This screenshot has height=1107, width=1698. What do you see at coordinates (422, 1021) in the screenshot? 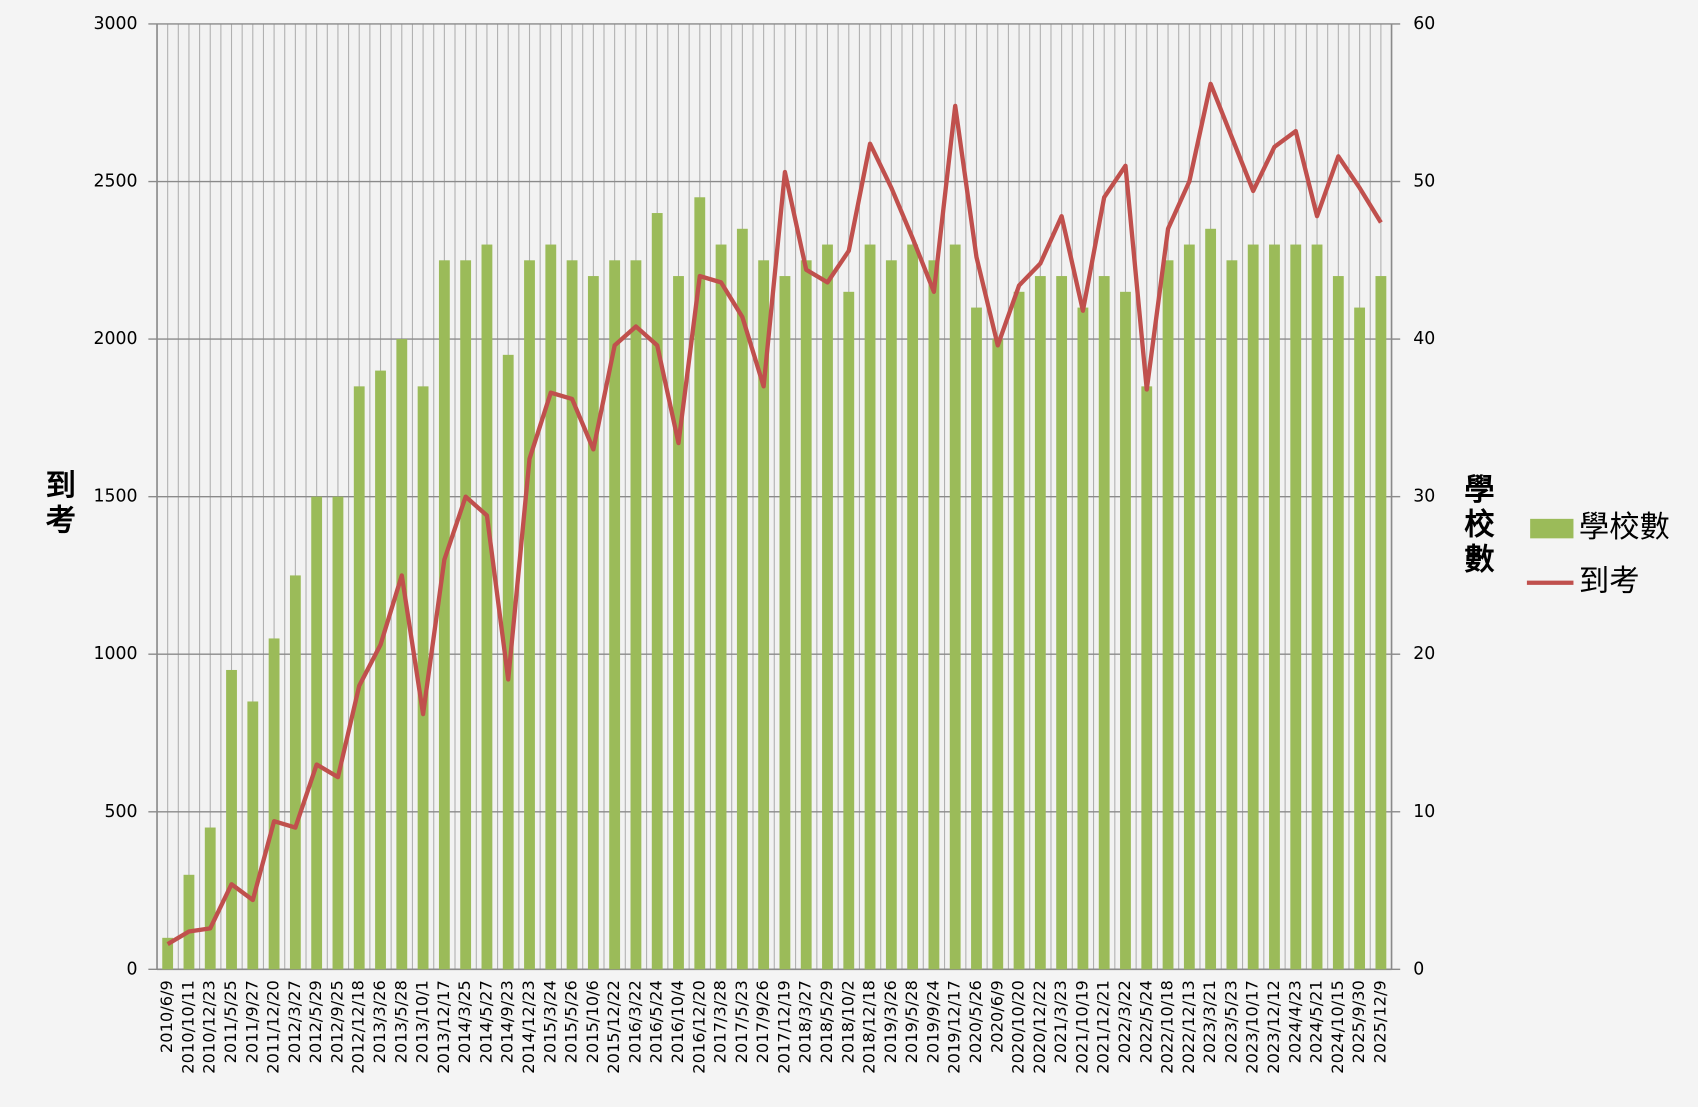
I see `x-tick-label: 2013/10/1` at bounding box center [422, 1021].